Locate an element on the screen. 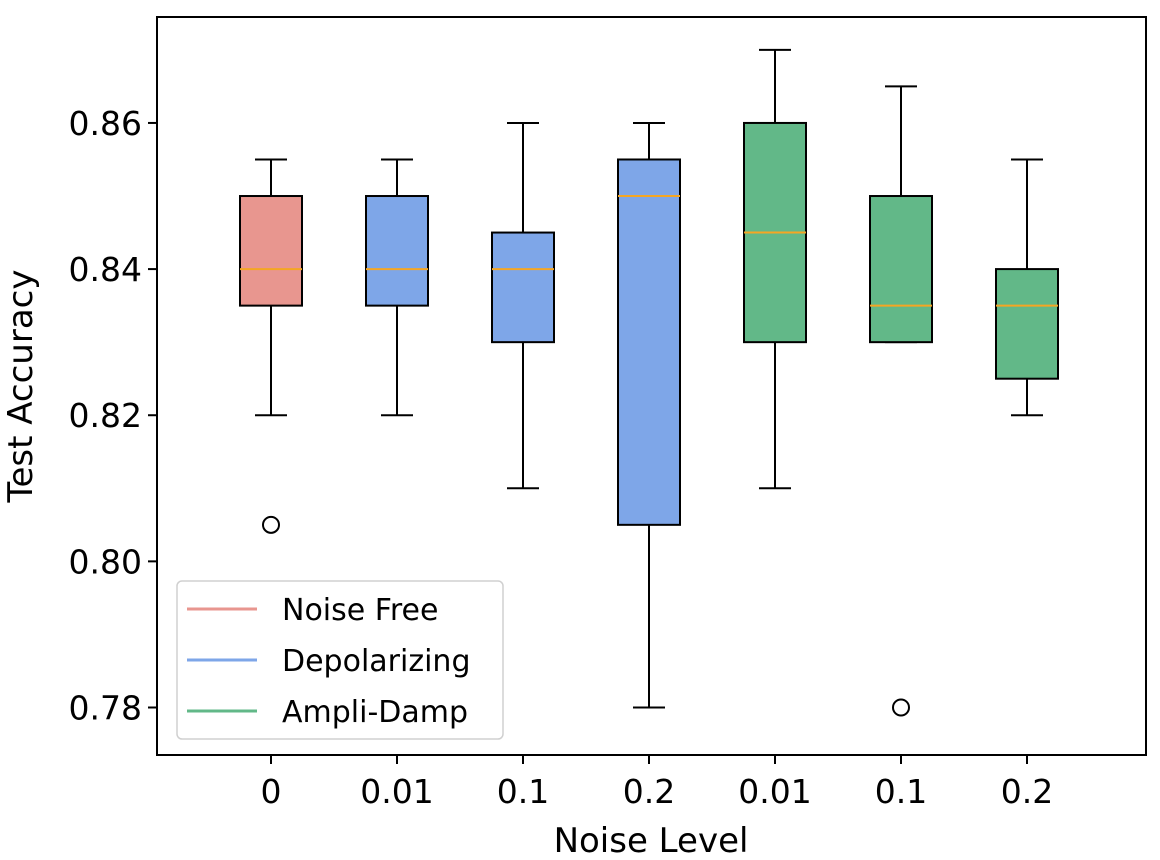 This screenshot has width=1160, height=860. legend: Noise Free Depolarizing Ampli-Damp is located at coordinates (340, 660).